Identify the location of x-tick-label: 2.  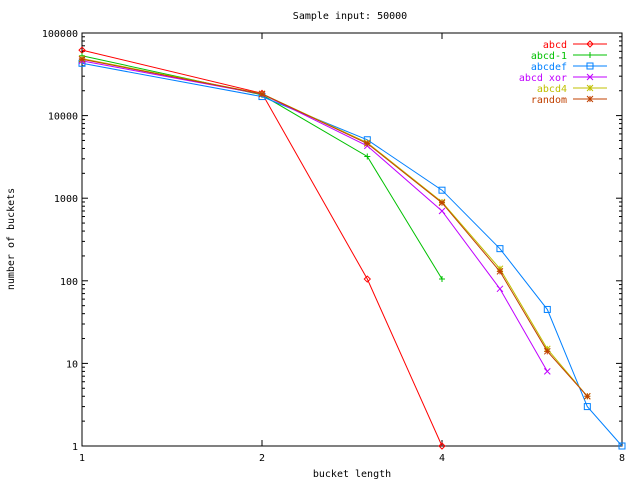
(262, 458).